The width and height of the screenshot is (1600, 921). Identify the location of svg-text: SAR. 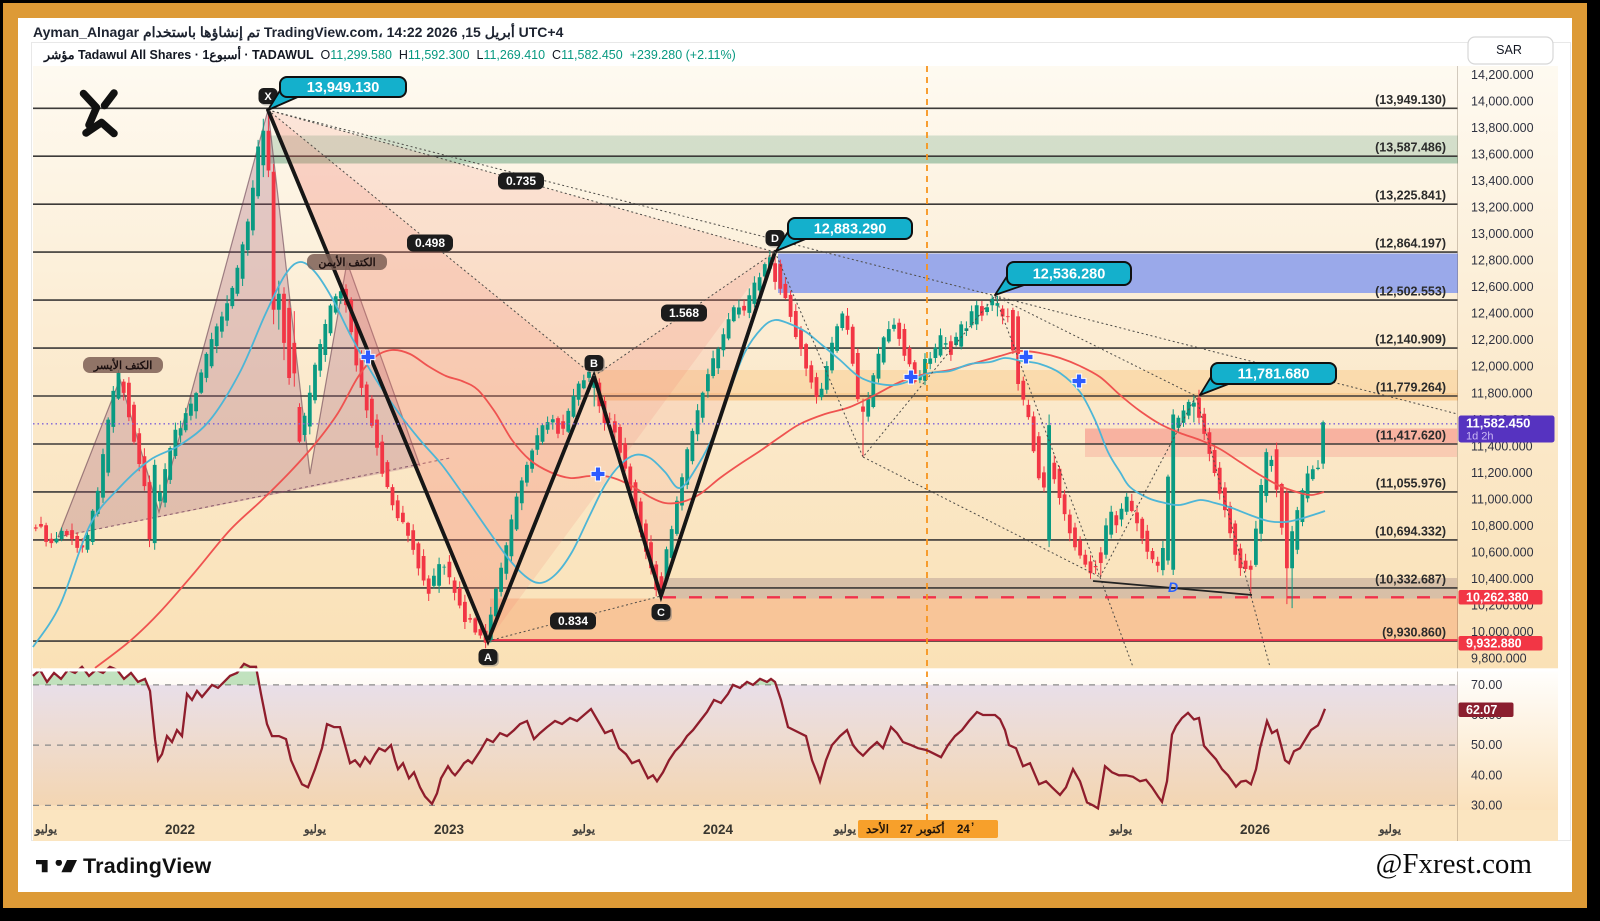
(1509, 50).